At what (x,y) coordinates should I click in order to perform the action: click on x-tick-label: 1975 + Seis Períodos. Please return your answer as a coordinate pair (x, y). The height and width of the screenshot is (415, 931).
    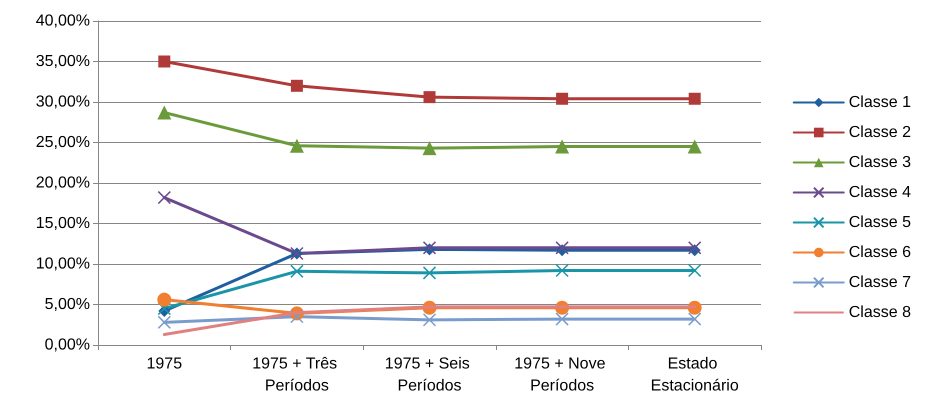
    Looking at the image, I should click on (429, 375).